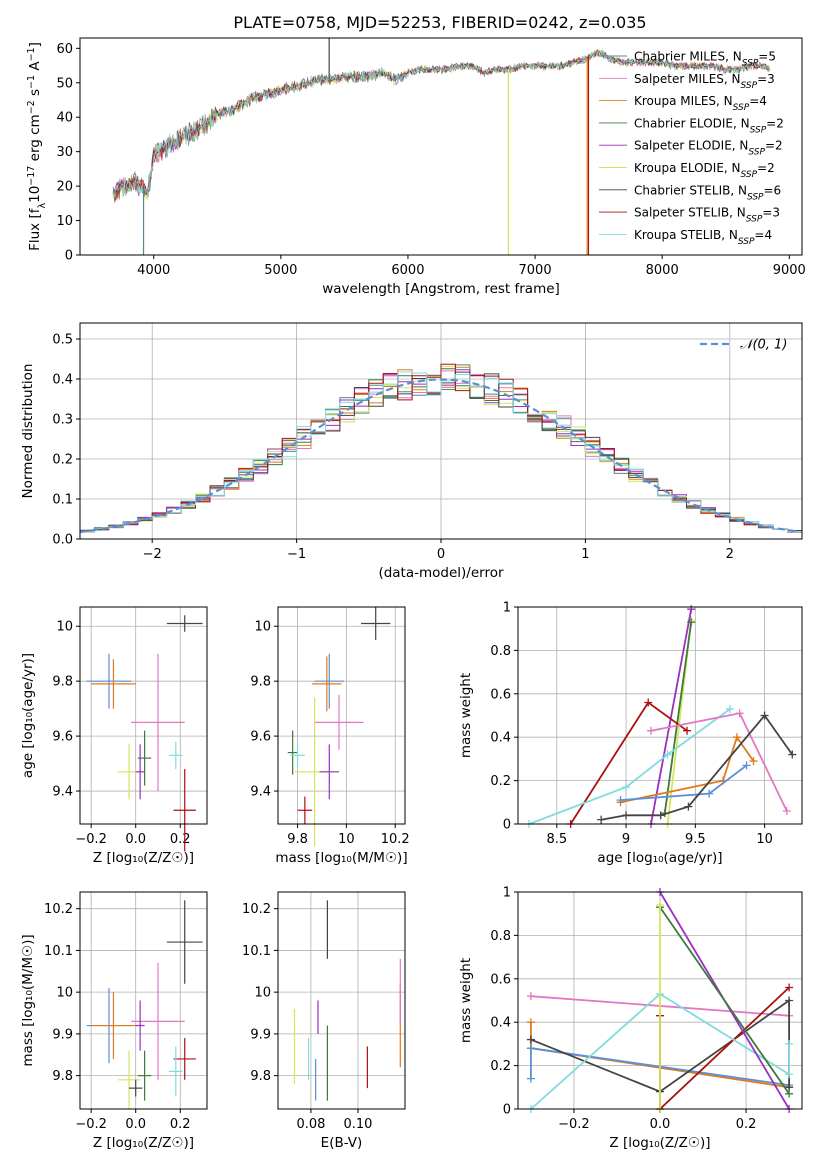 This screenshot has width=819, height=1170. I want to click on x-axis-label: age [log₁₀(age/yr)], so click(659, 858).